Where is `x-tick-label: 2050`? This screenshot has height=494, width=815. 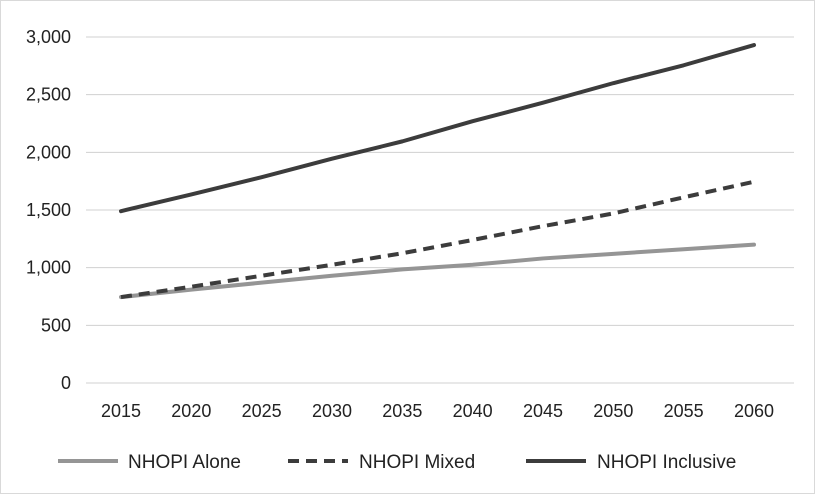
x-tick-label: 2050 is located at coordinates (613, 411).